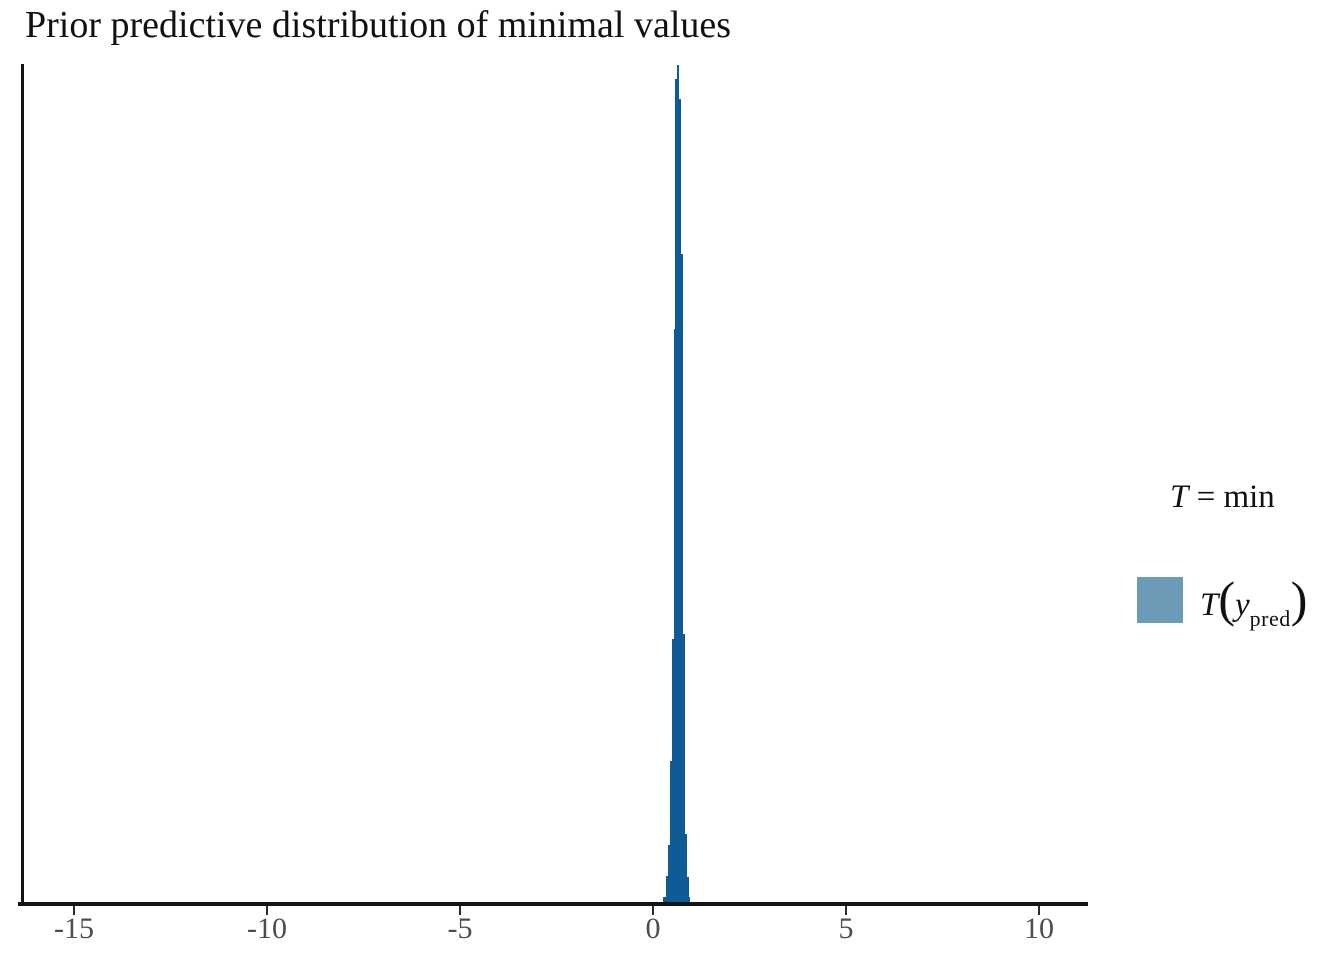  Describe the element at coordinates (1231, 497) in the screenshot. I see `legend-title-text: = min` at that location.